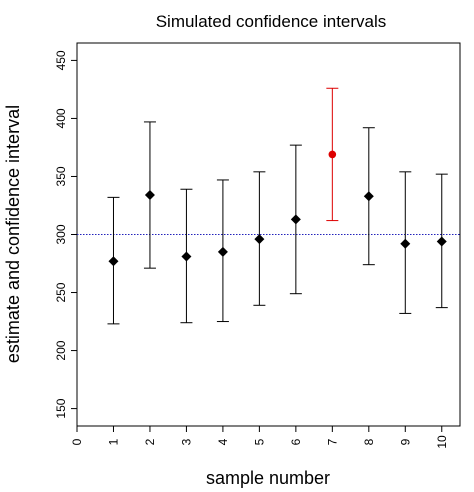  Describe the element at coordinates (369, 441) in the screenshot. I see `x-tick-label: 8` at that location.